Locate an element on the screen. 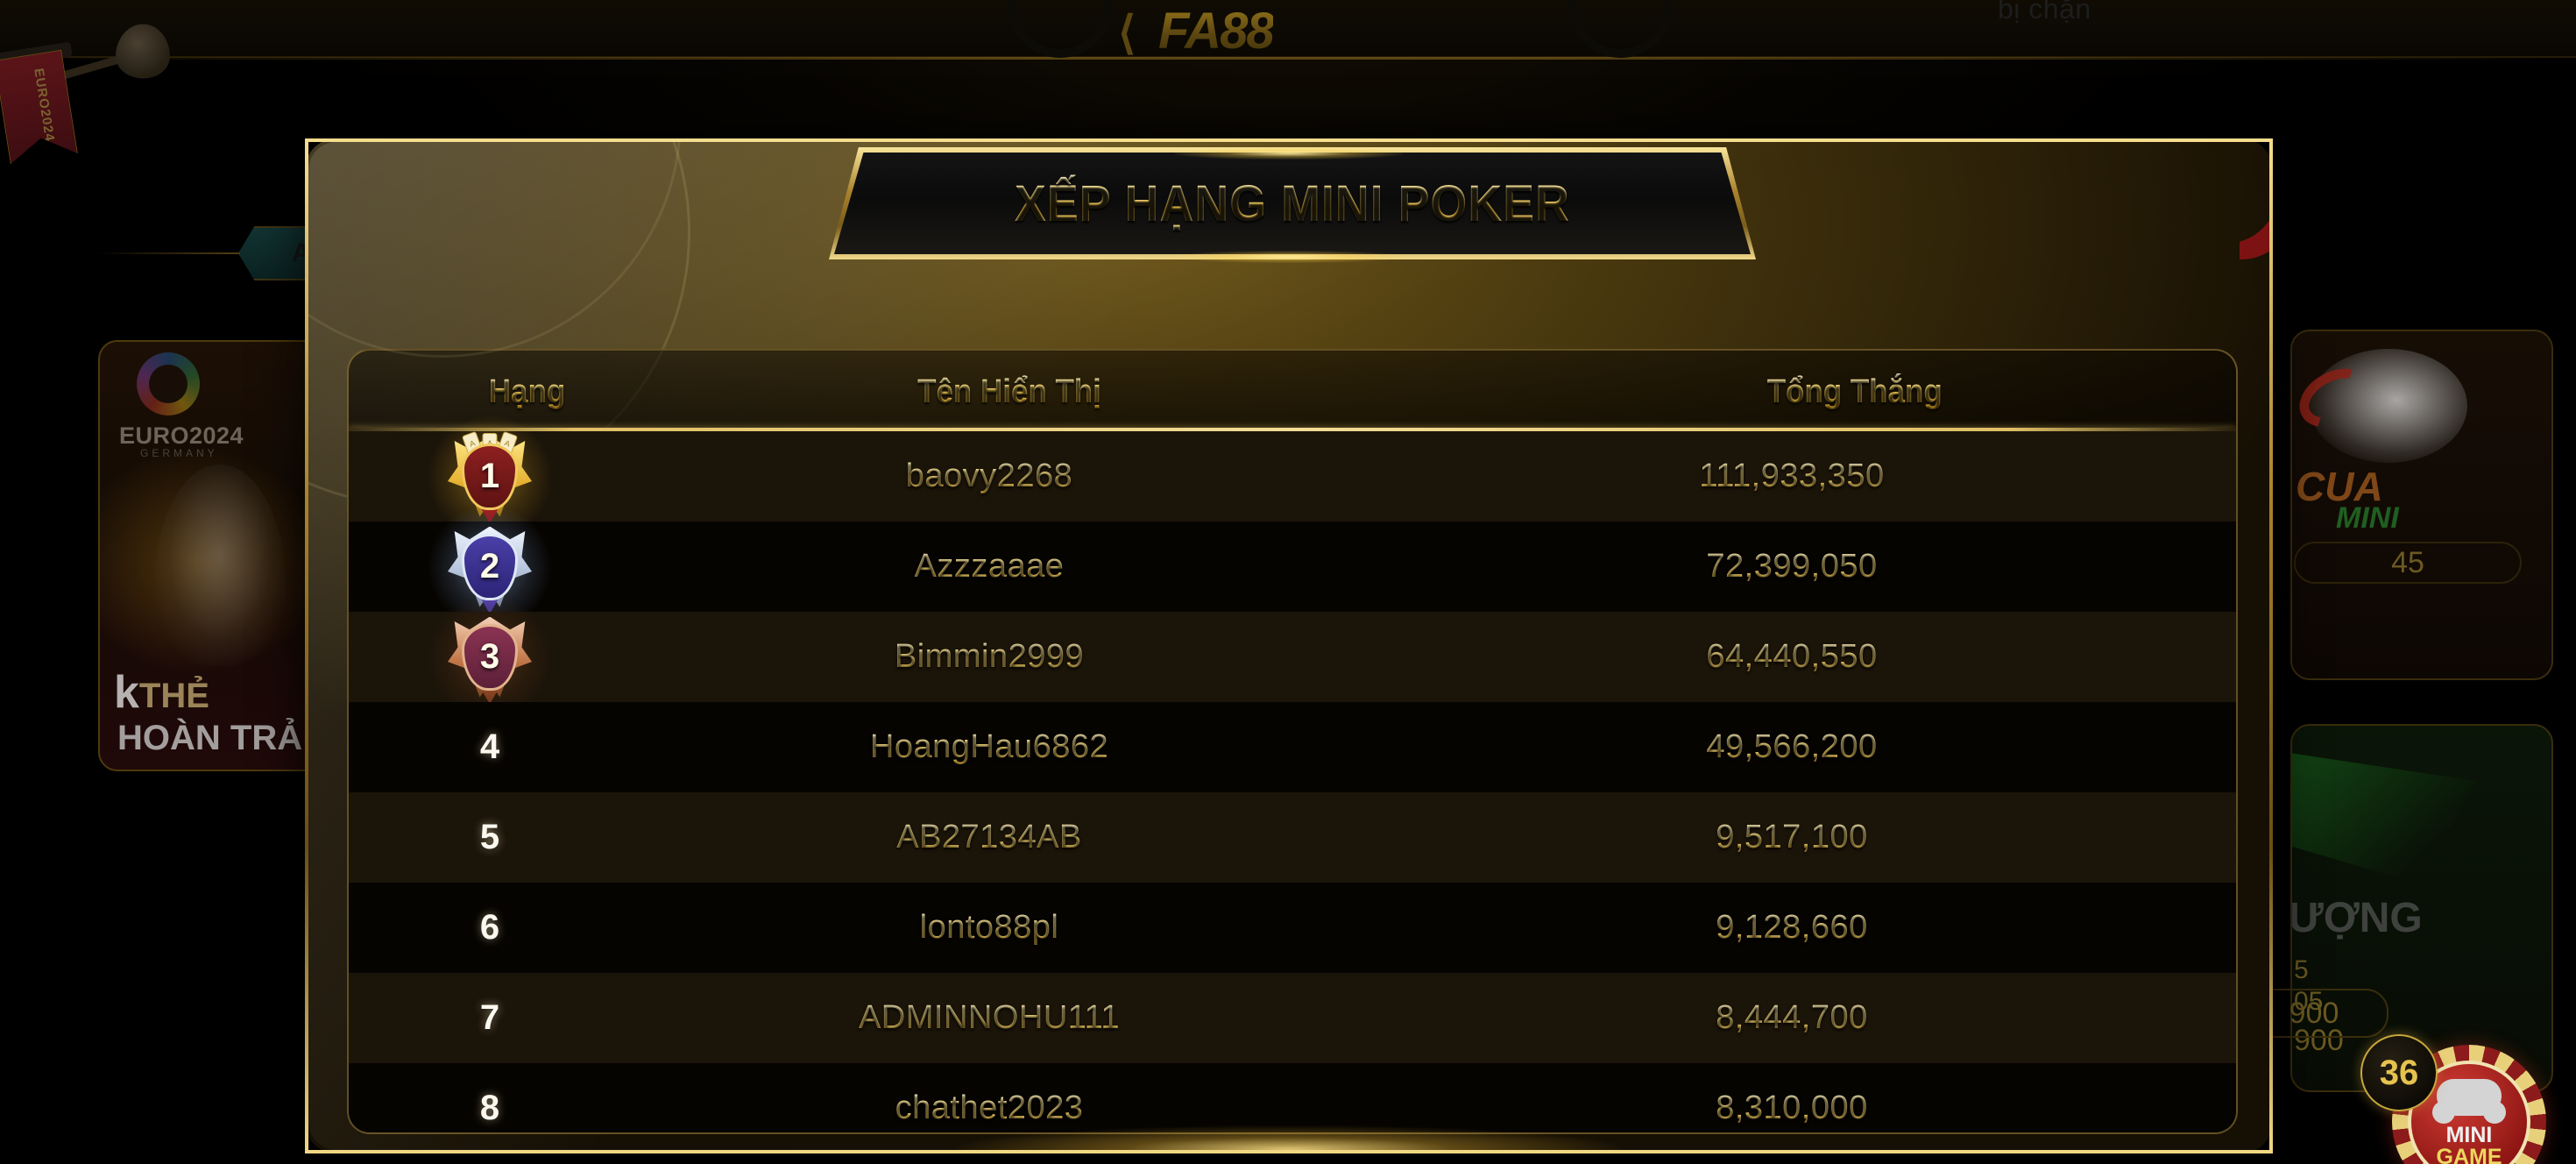 This screenshot has height=1164, width=2576. player-name: lonto88pl is located at coordinates (989, 927).